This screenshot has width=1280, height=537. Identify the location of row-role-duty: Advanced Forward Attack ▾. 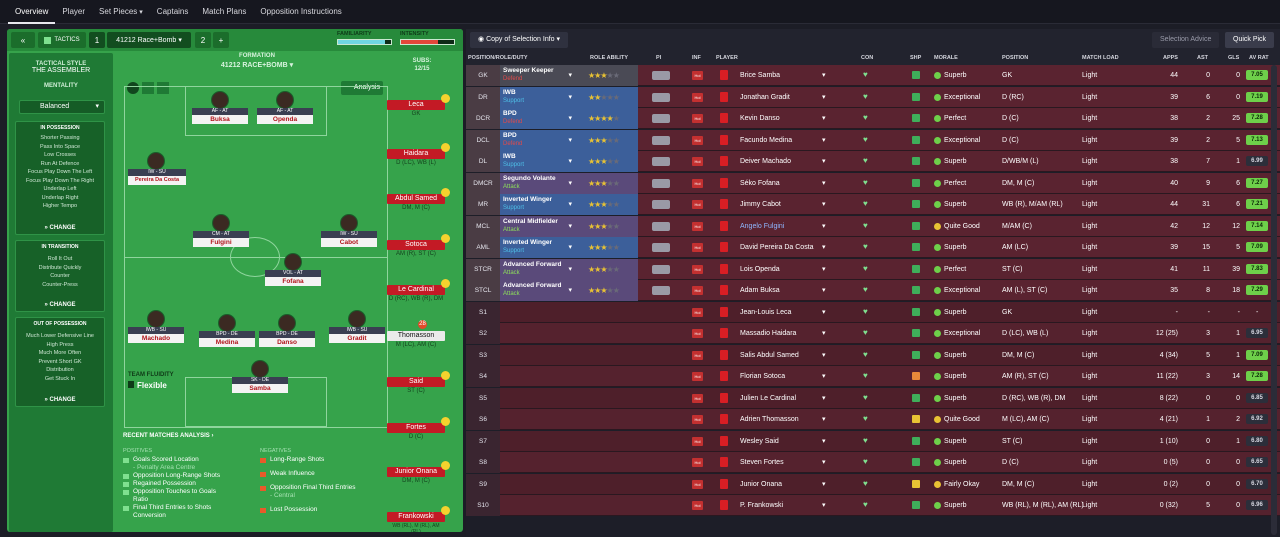
(538, 290).